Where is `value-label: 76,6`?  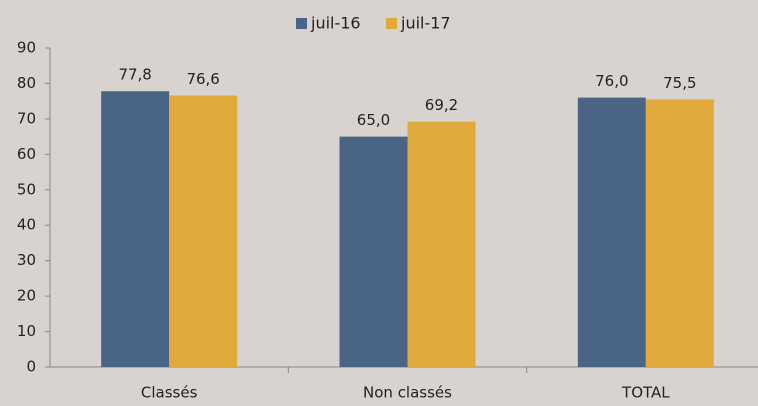 value-label: 76,6 is located at coordinates (202, 79).